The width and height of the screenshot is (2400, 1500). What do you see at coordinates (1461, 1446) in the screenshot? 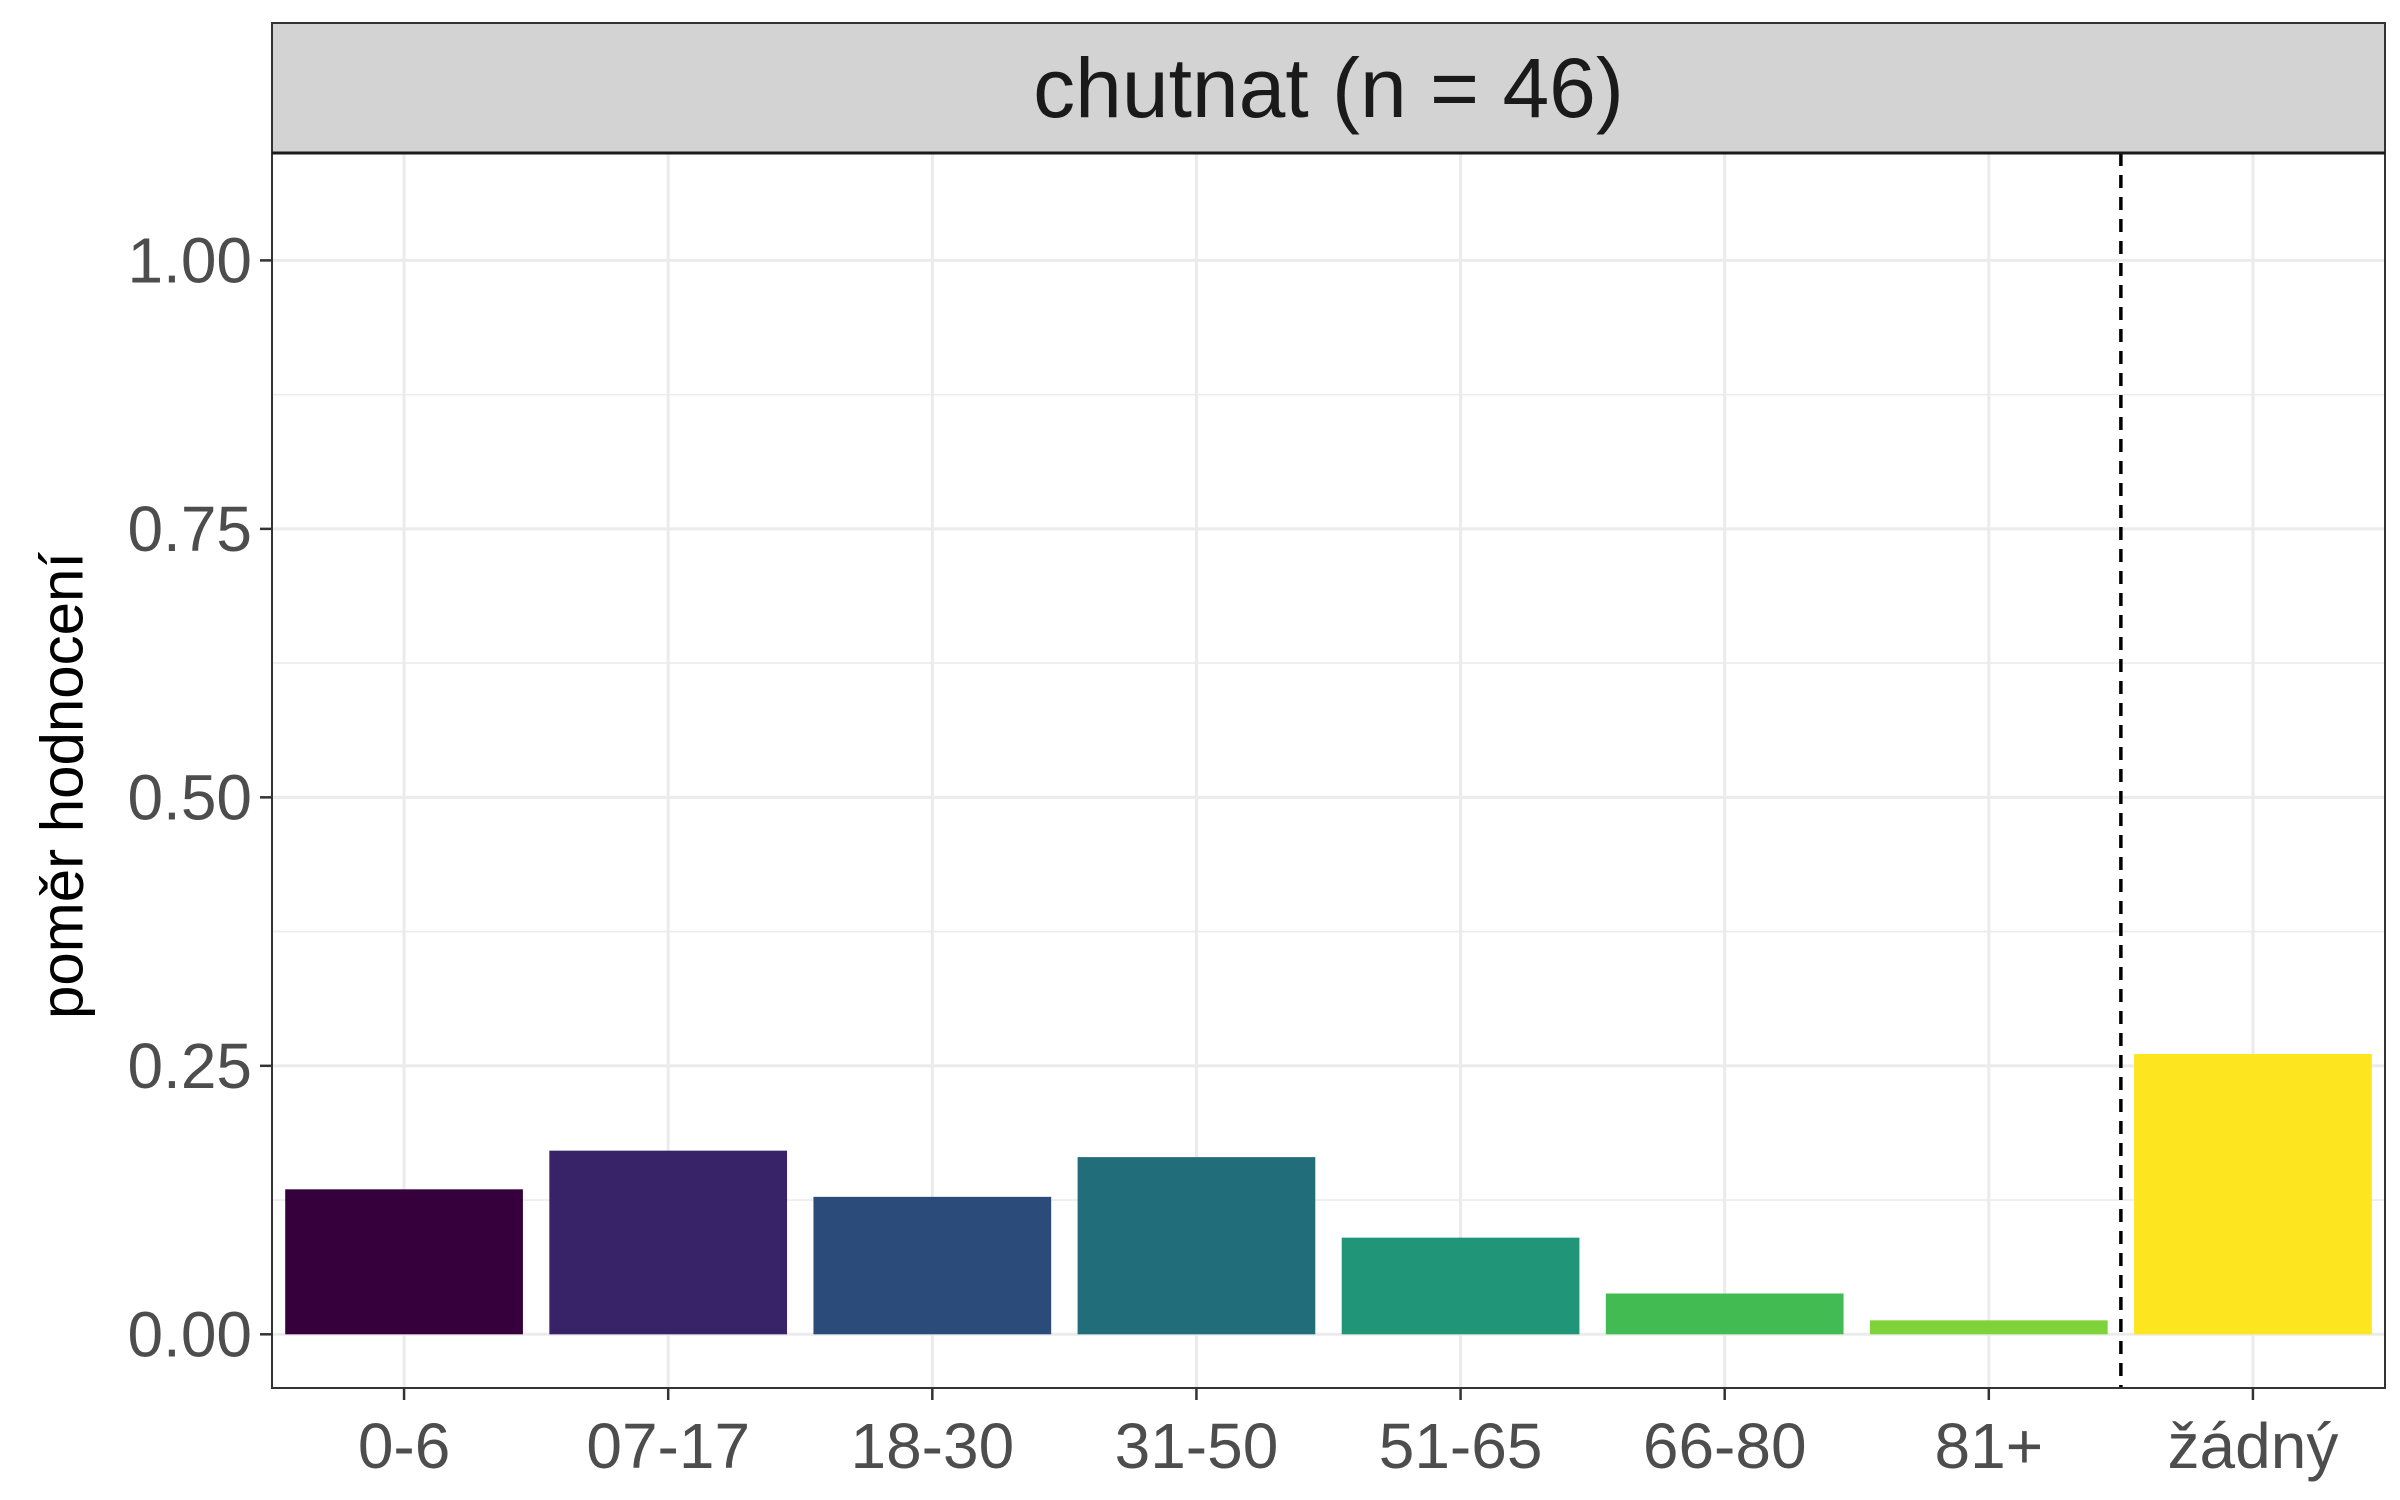
I see `x-tick-label: 51-65` at bounding box center [1461, 1446].